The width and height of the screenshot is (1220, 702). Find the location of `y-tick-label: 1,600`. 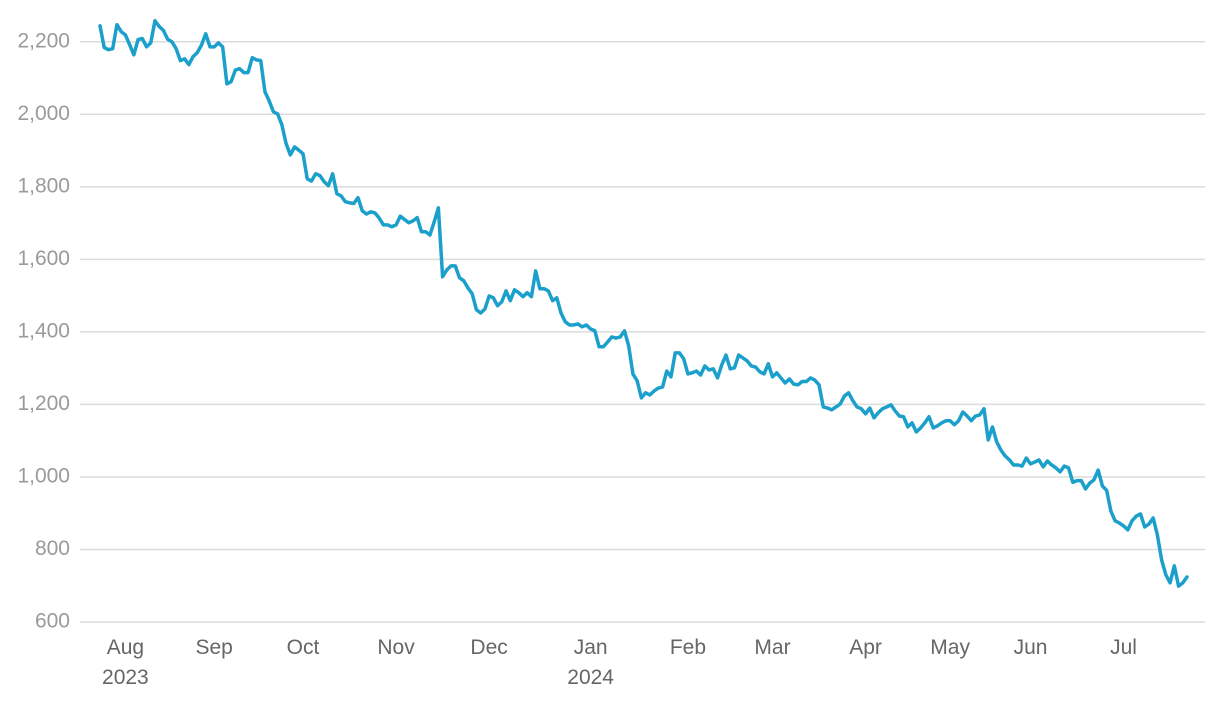

y-tick-label: 1,600 is located at coordinates (43, 258).